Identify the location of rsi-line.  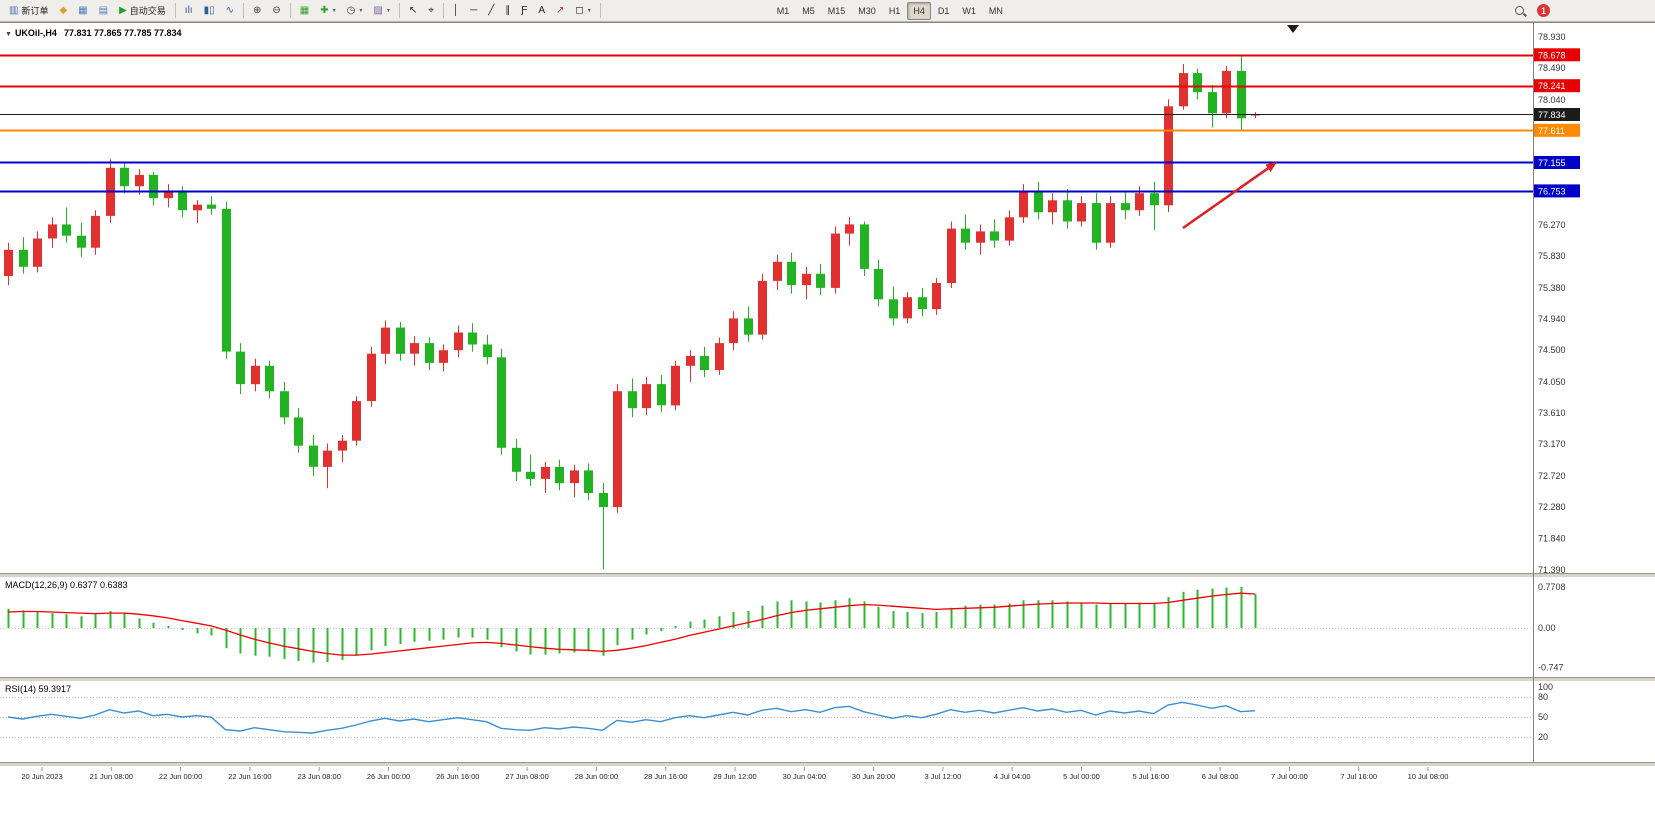
(631, 717).